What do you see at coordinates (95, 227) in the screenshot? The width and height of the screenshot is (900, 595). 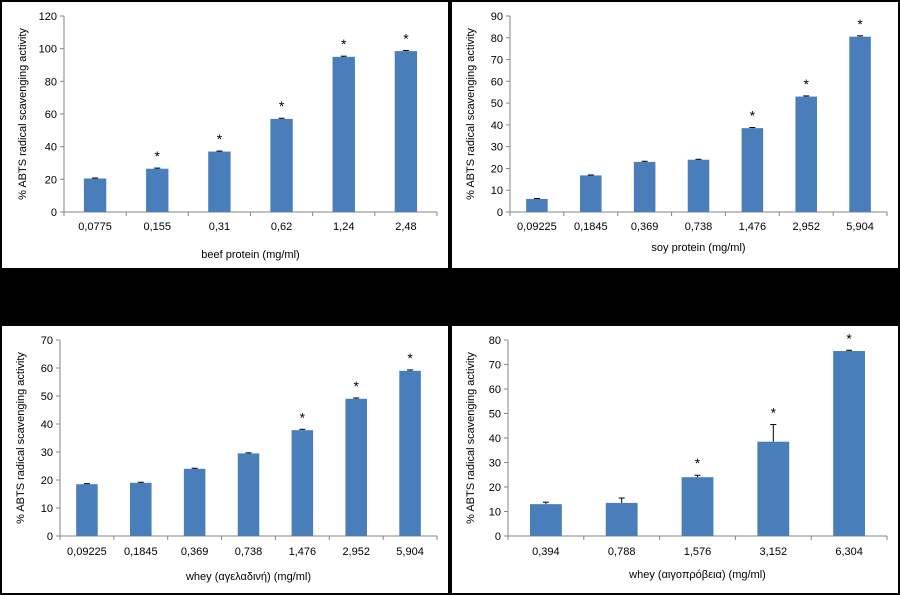 I see `x-tick-label: 0,0775` at bounding box center [95, 227].